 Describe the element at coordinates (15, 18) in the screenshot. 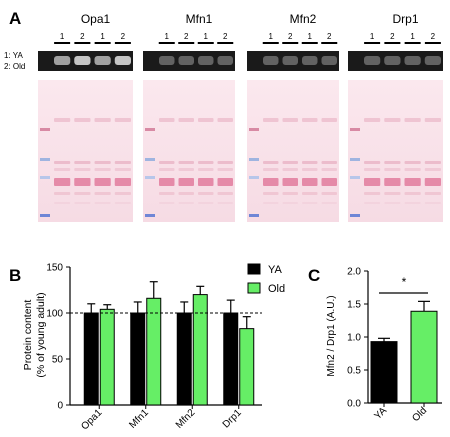

I see `panel-label-a: A` at that location.